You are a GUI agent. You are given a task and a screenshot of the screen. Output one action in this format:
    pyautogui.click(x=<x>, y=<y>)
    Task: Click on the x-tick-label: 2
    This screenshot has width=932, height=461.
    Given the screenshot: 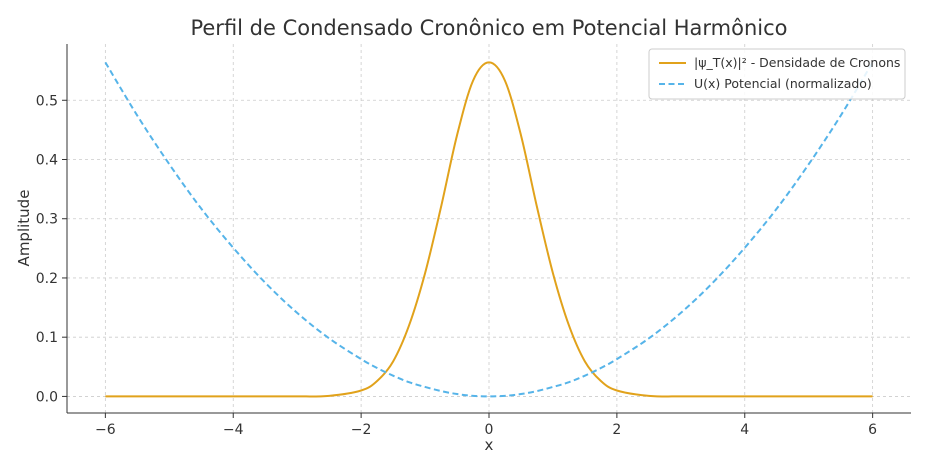 What is the action you would take?
    pyautogui.click(x=616, y=430)
    